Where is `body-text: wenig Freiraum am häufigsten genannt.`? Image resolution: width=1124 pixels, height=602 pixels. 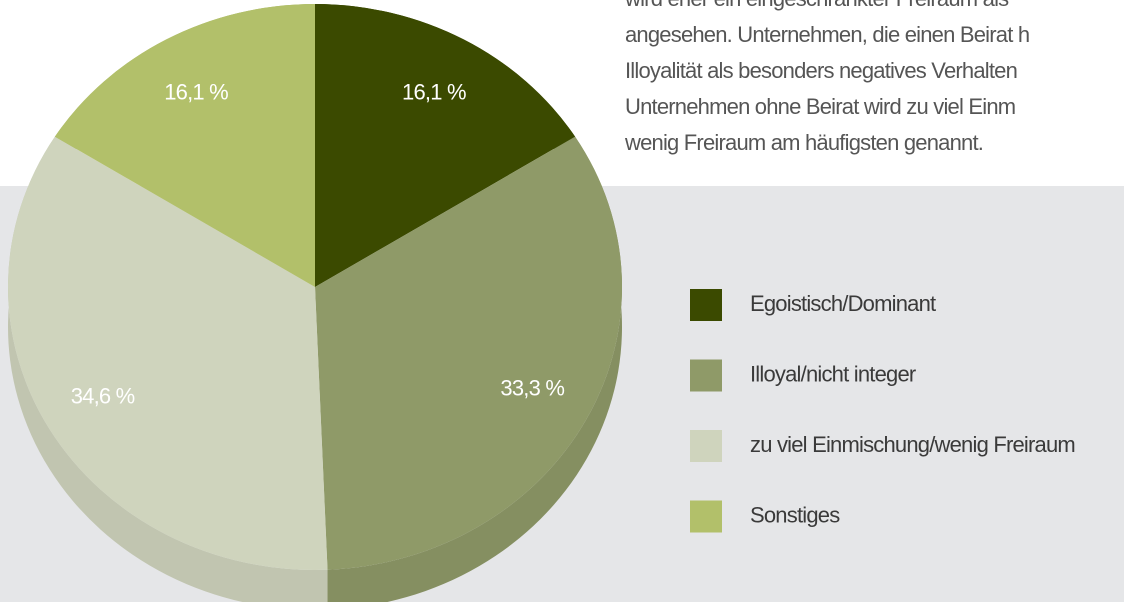 body-text: wenig Freiraum am häufigsten genannt. is located at coordinates (803, 142).